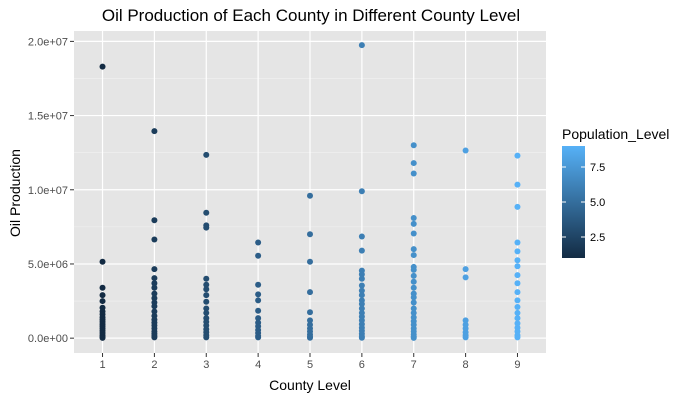  I want to click on color-legend: Population_Level 2.5 5.0 7.5, so click(615, 192).